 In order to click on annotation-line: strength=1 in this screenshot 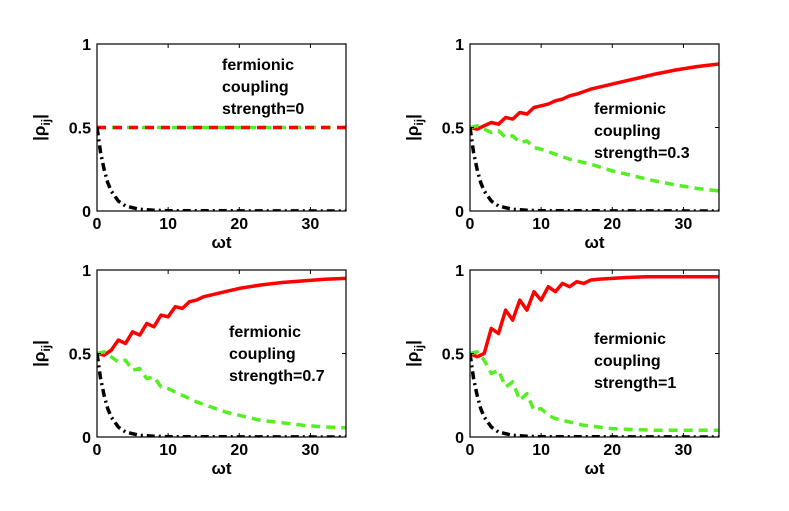, I will do `click(635, 383)`.